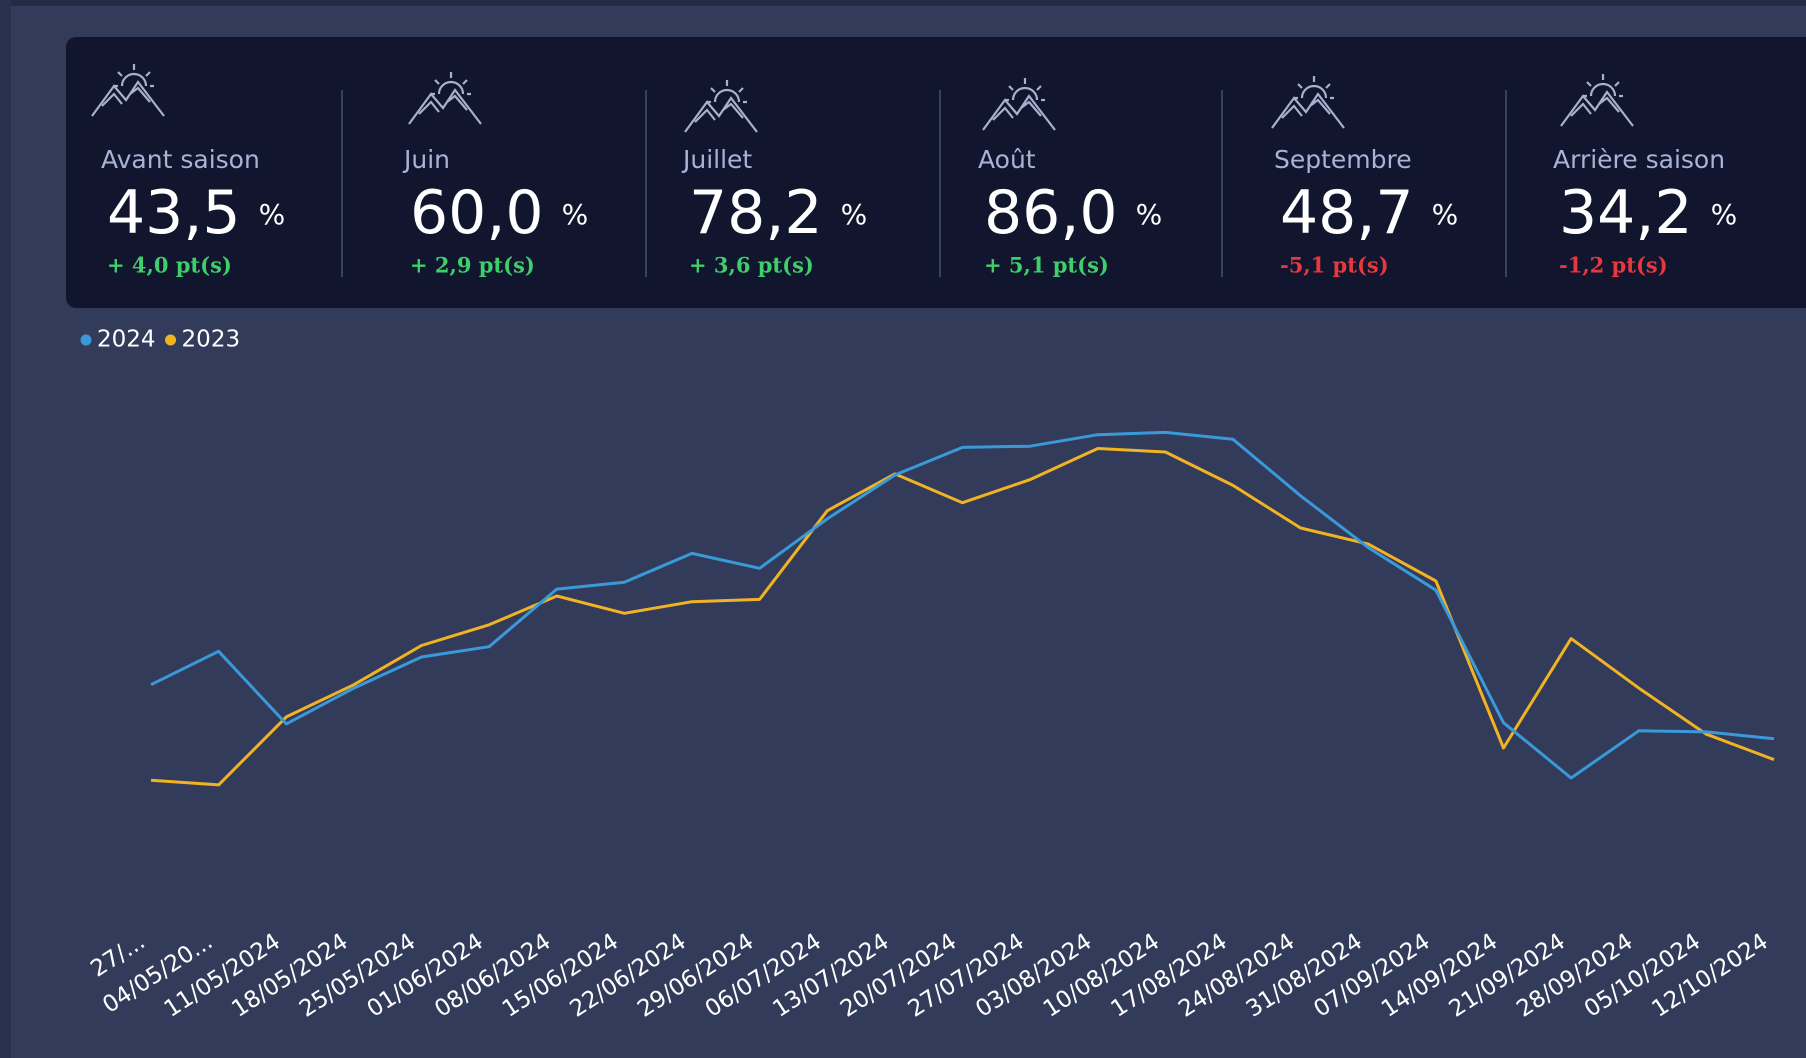 The width and height of the screenshot is (1806, 1058). I want to click on kpi-delta: -1,2 pt(s), so click(1613, 265).